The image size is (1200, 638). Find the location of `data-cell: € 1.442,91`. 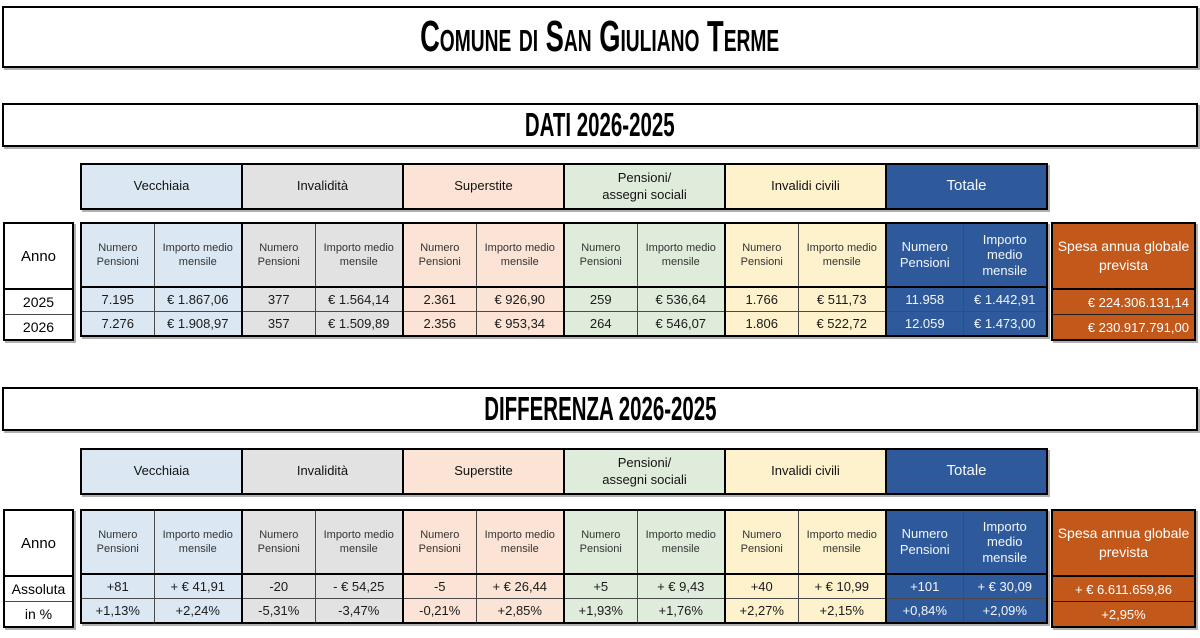

data-cell: € 1.442,91 is located at coordinates (1005, 299).